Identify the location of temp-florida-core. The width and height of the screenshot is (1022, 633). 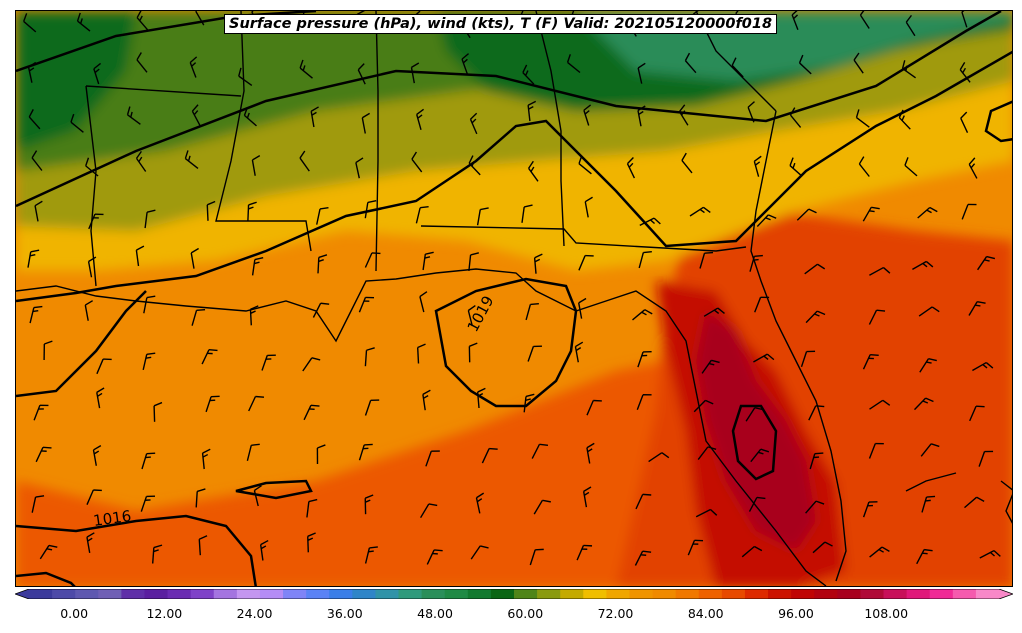
(756, 431).